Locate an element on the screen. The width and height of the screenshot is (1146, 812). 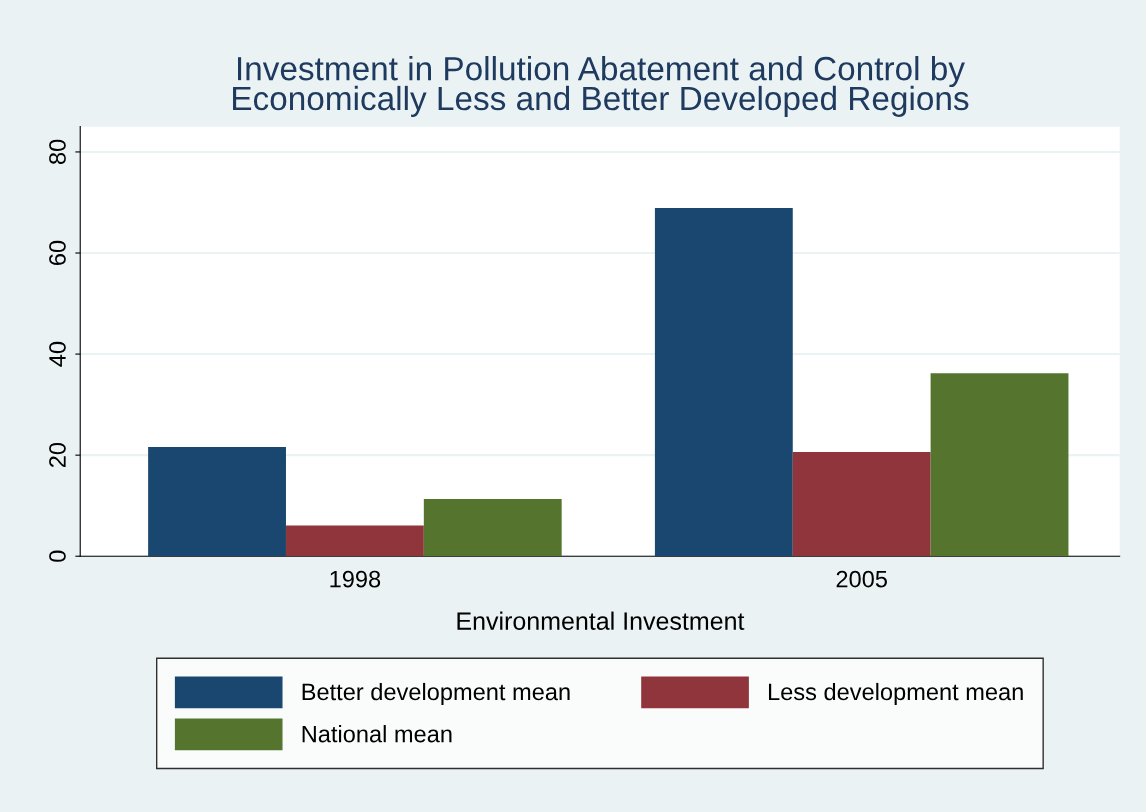
y-tick-label: 0 is located at coordinates (57, 556).